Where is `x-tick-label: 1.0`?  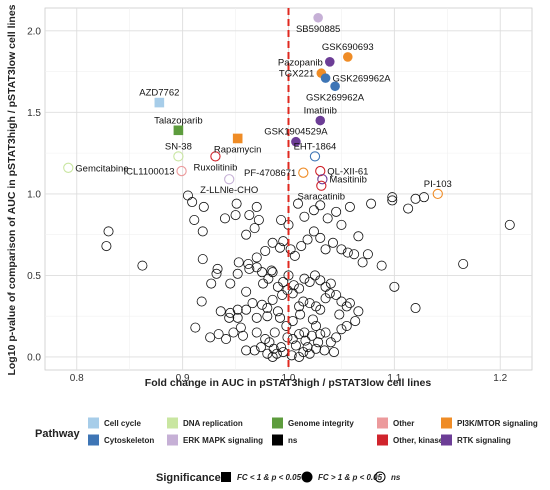
x-tick-label: 1.0 is located at coordinates (289, 378).